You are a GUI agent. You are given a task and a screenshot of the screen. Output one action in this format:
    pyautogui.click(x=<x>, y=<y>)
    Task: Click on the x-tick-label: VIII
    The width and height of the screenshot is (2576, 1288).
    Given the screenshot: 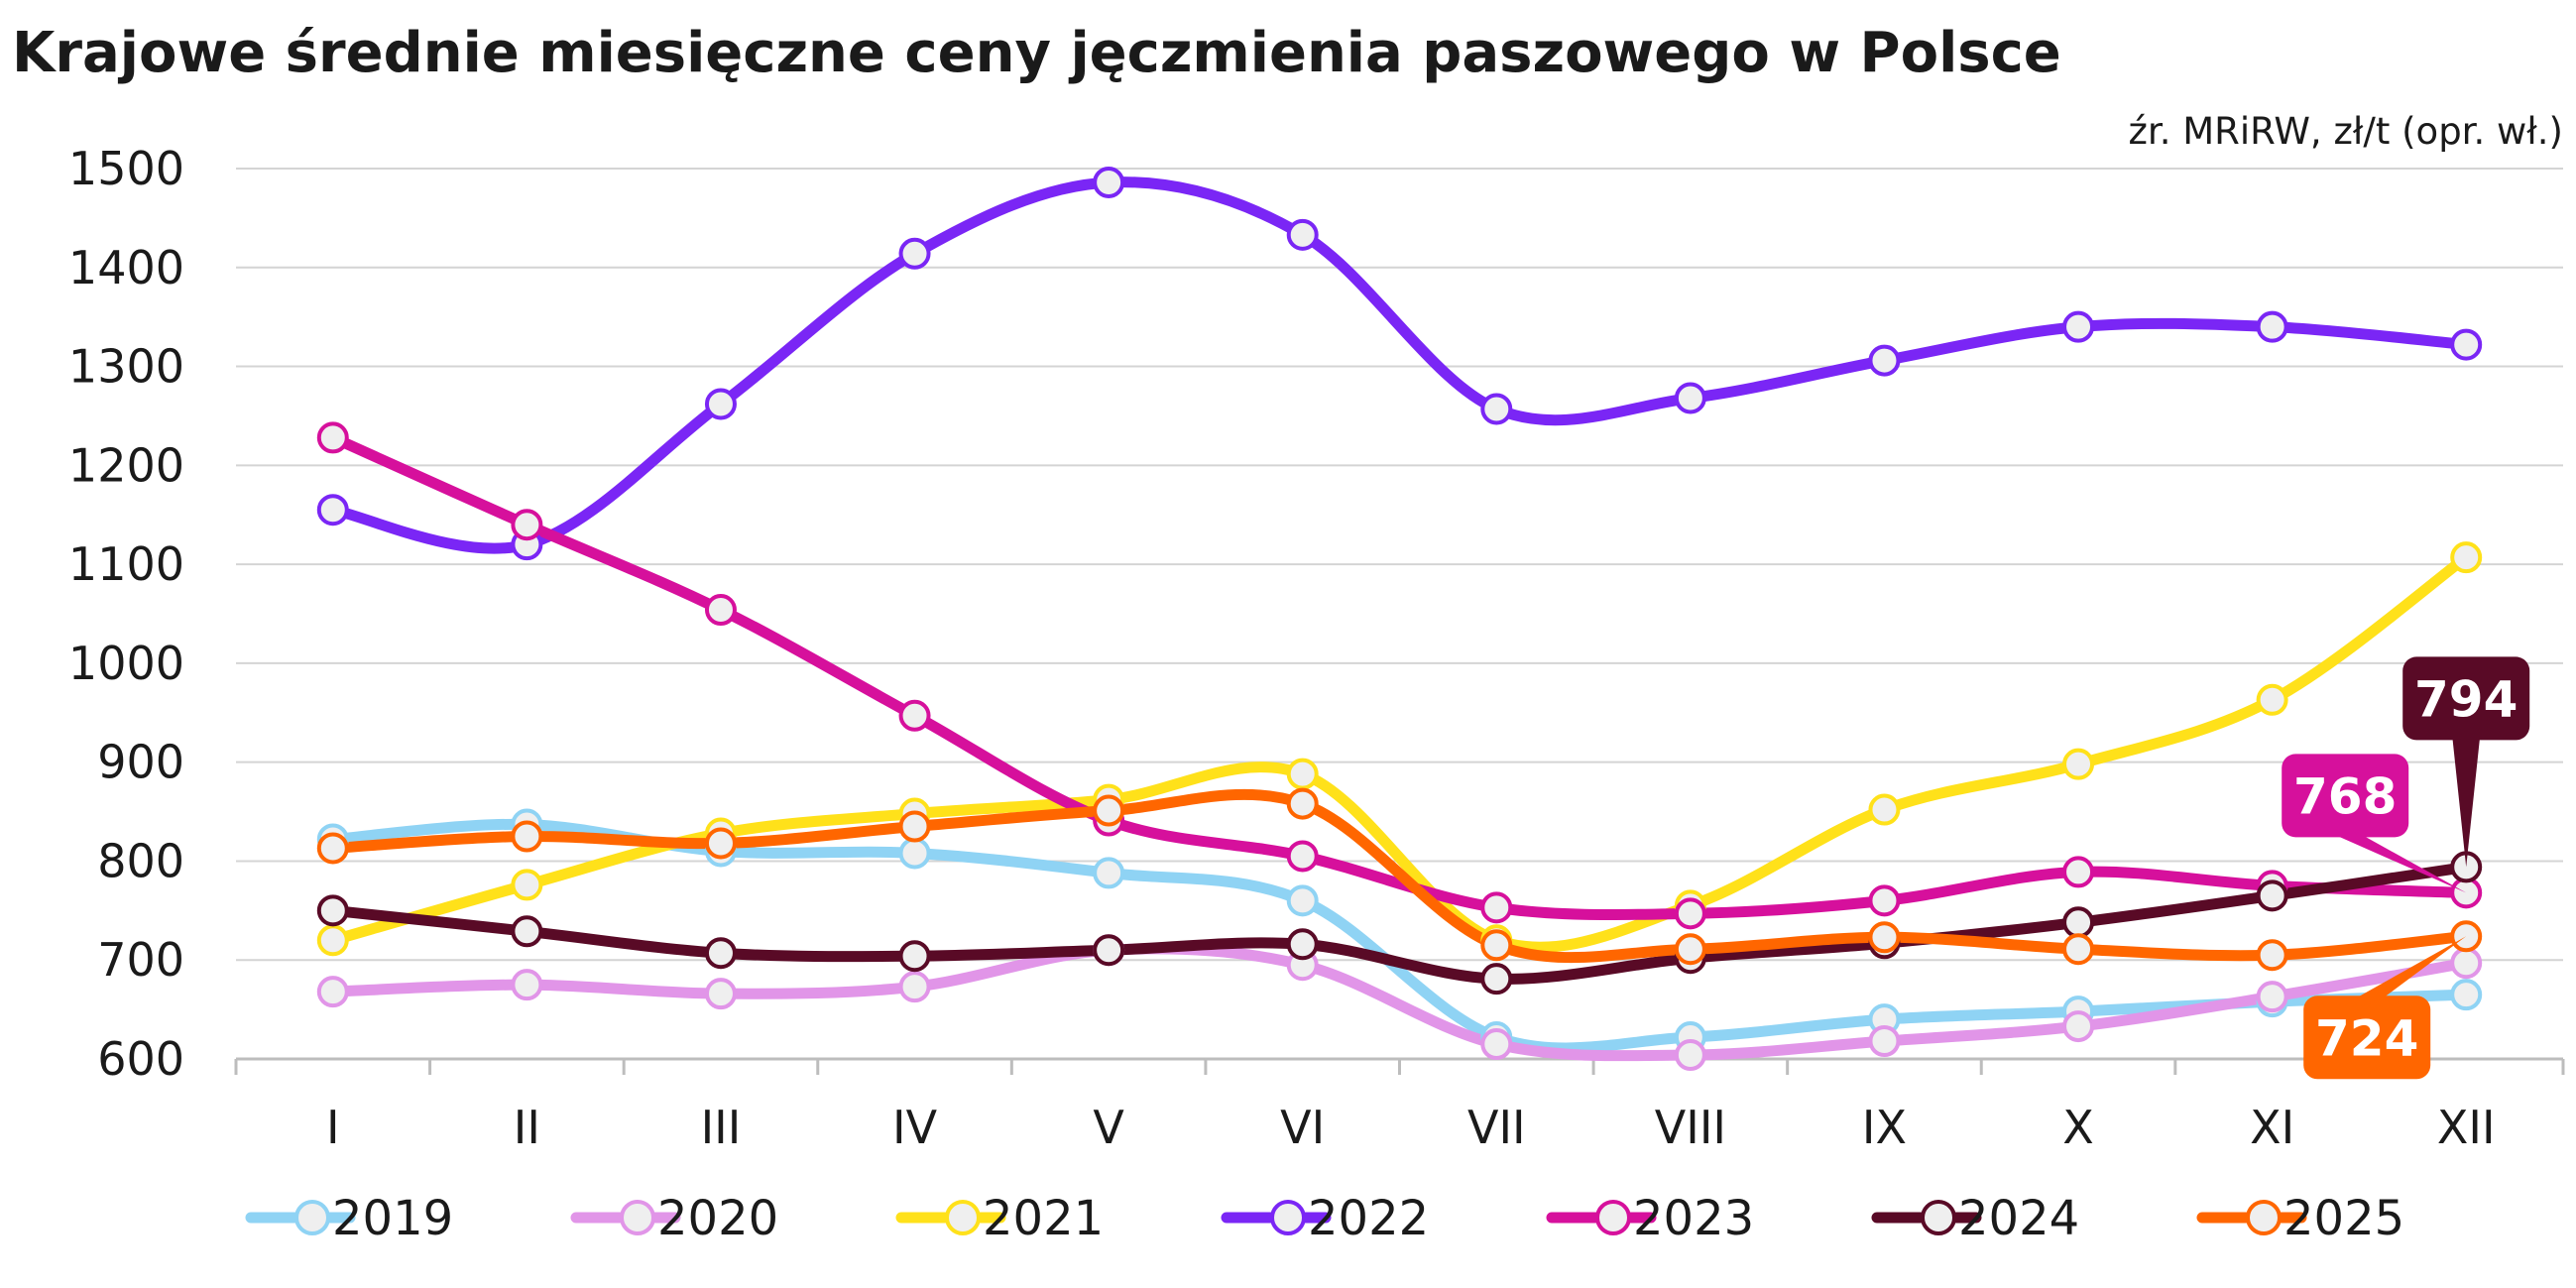 What is the action you would take?
    pyautogui.click(x=1691, y=1128)
    